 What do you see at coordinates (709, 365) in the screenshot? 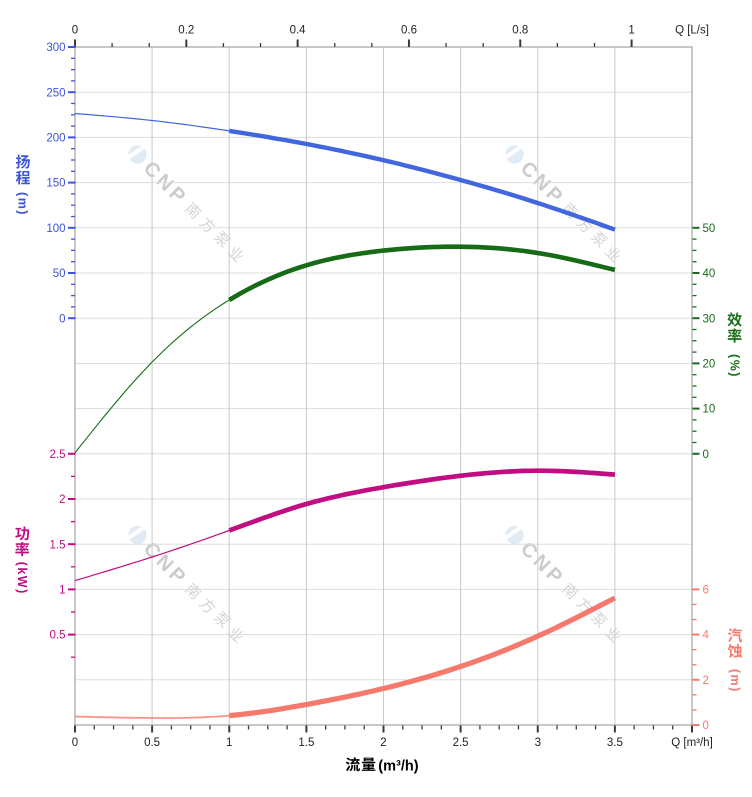
I see `svg-text: 20` at bounding box center [709, 365].